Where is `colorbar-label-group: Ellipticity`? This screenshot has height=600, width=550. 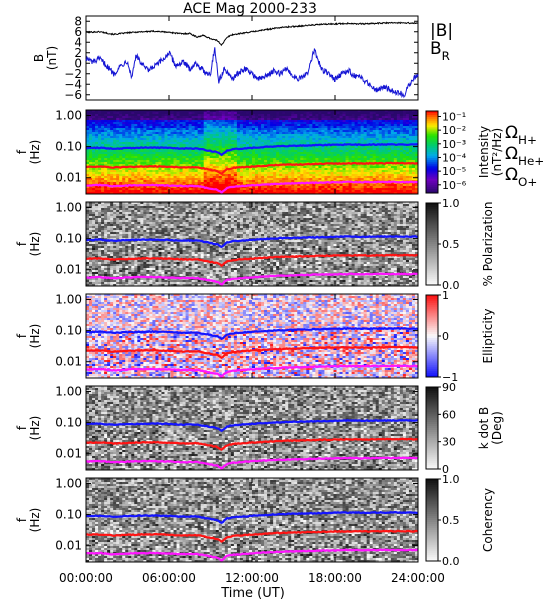
colorbar-label-group: Ellipticity is located at coordinates (488, 336).